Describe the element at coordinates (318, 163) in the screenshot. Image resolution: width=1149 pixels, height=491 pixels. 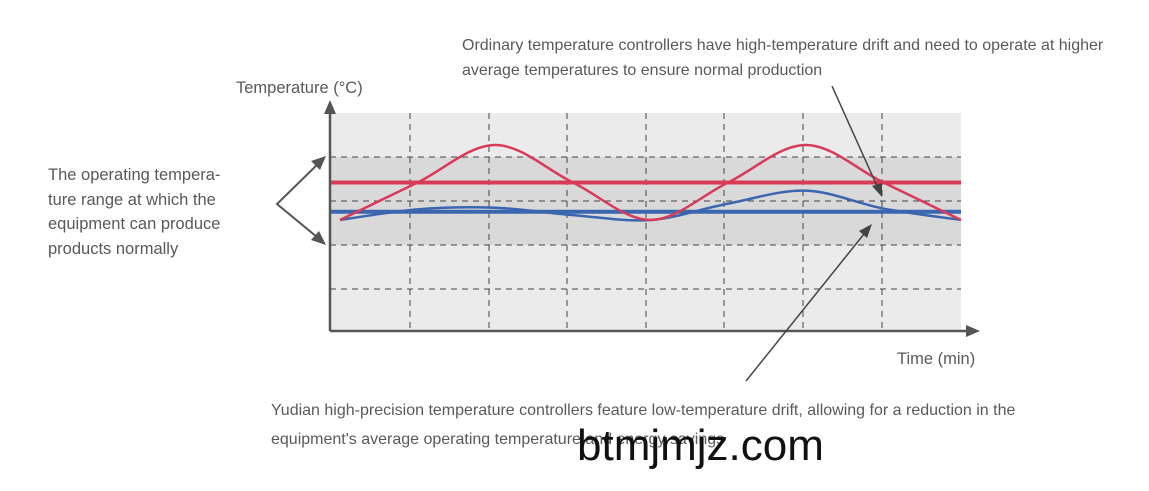
I see `range-bracket-arrow-top` at that location.